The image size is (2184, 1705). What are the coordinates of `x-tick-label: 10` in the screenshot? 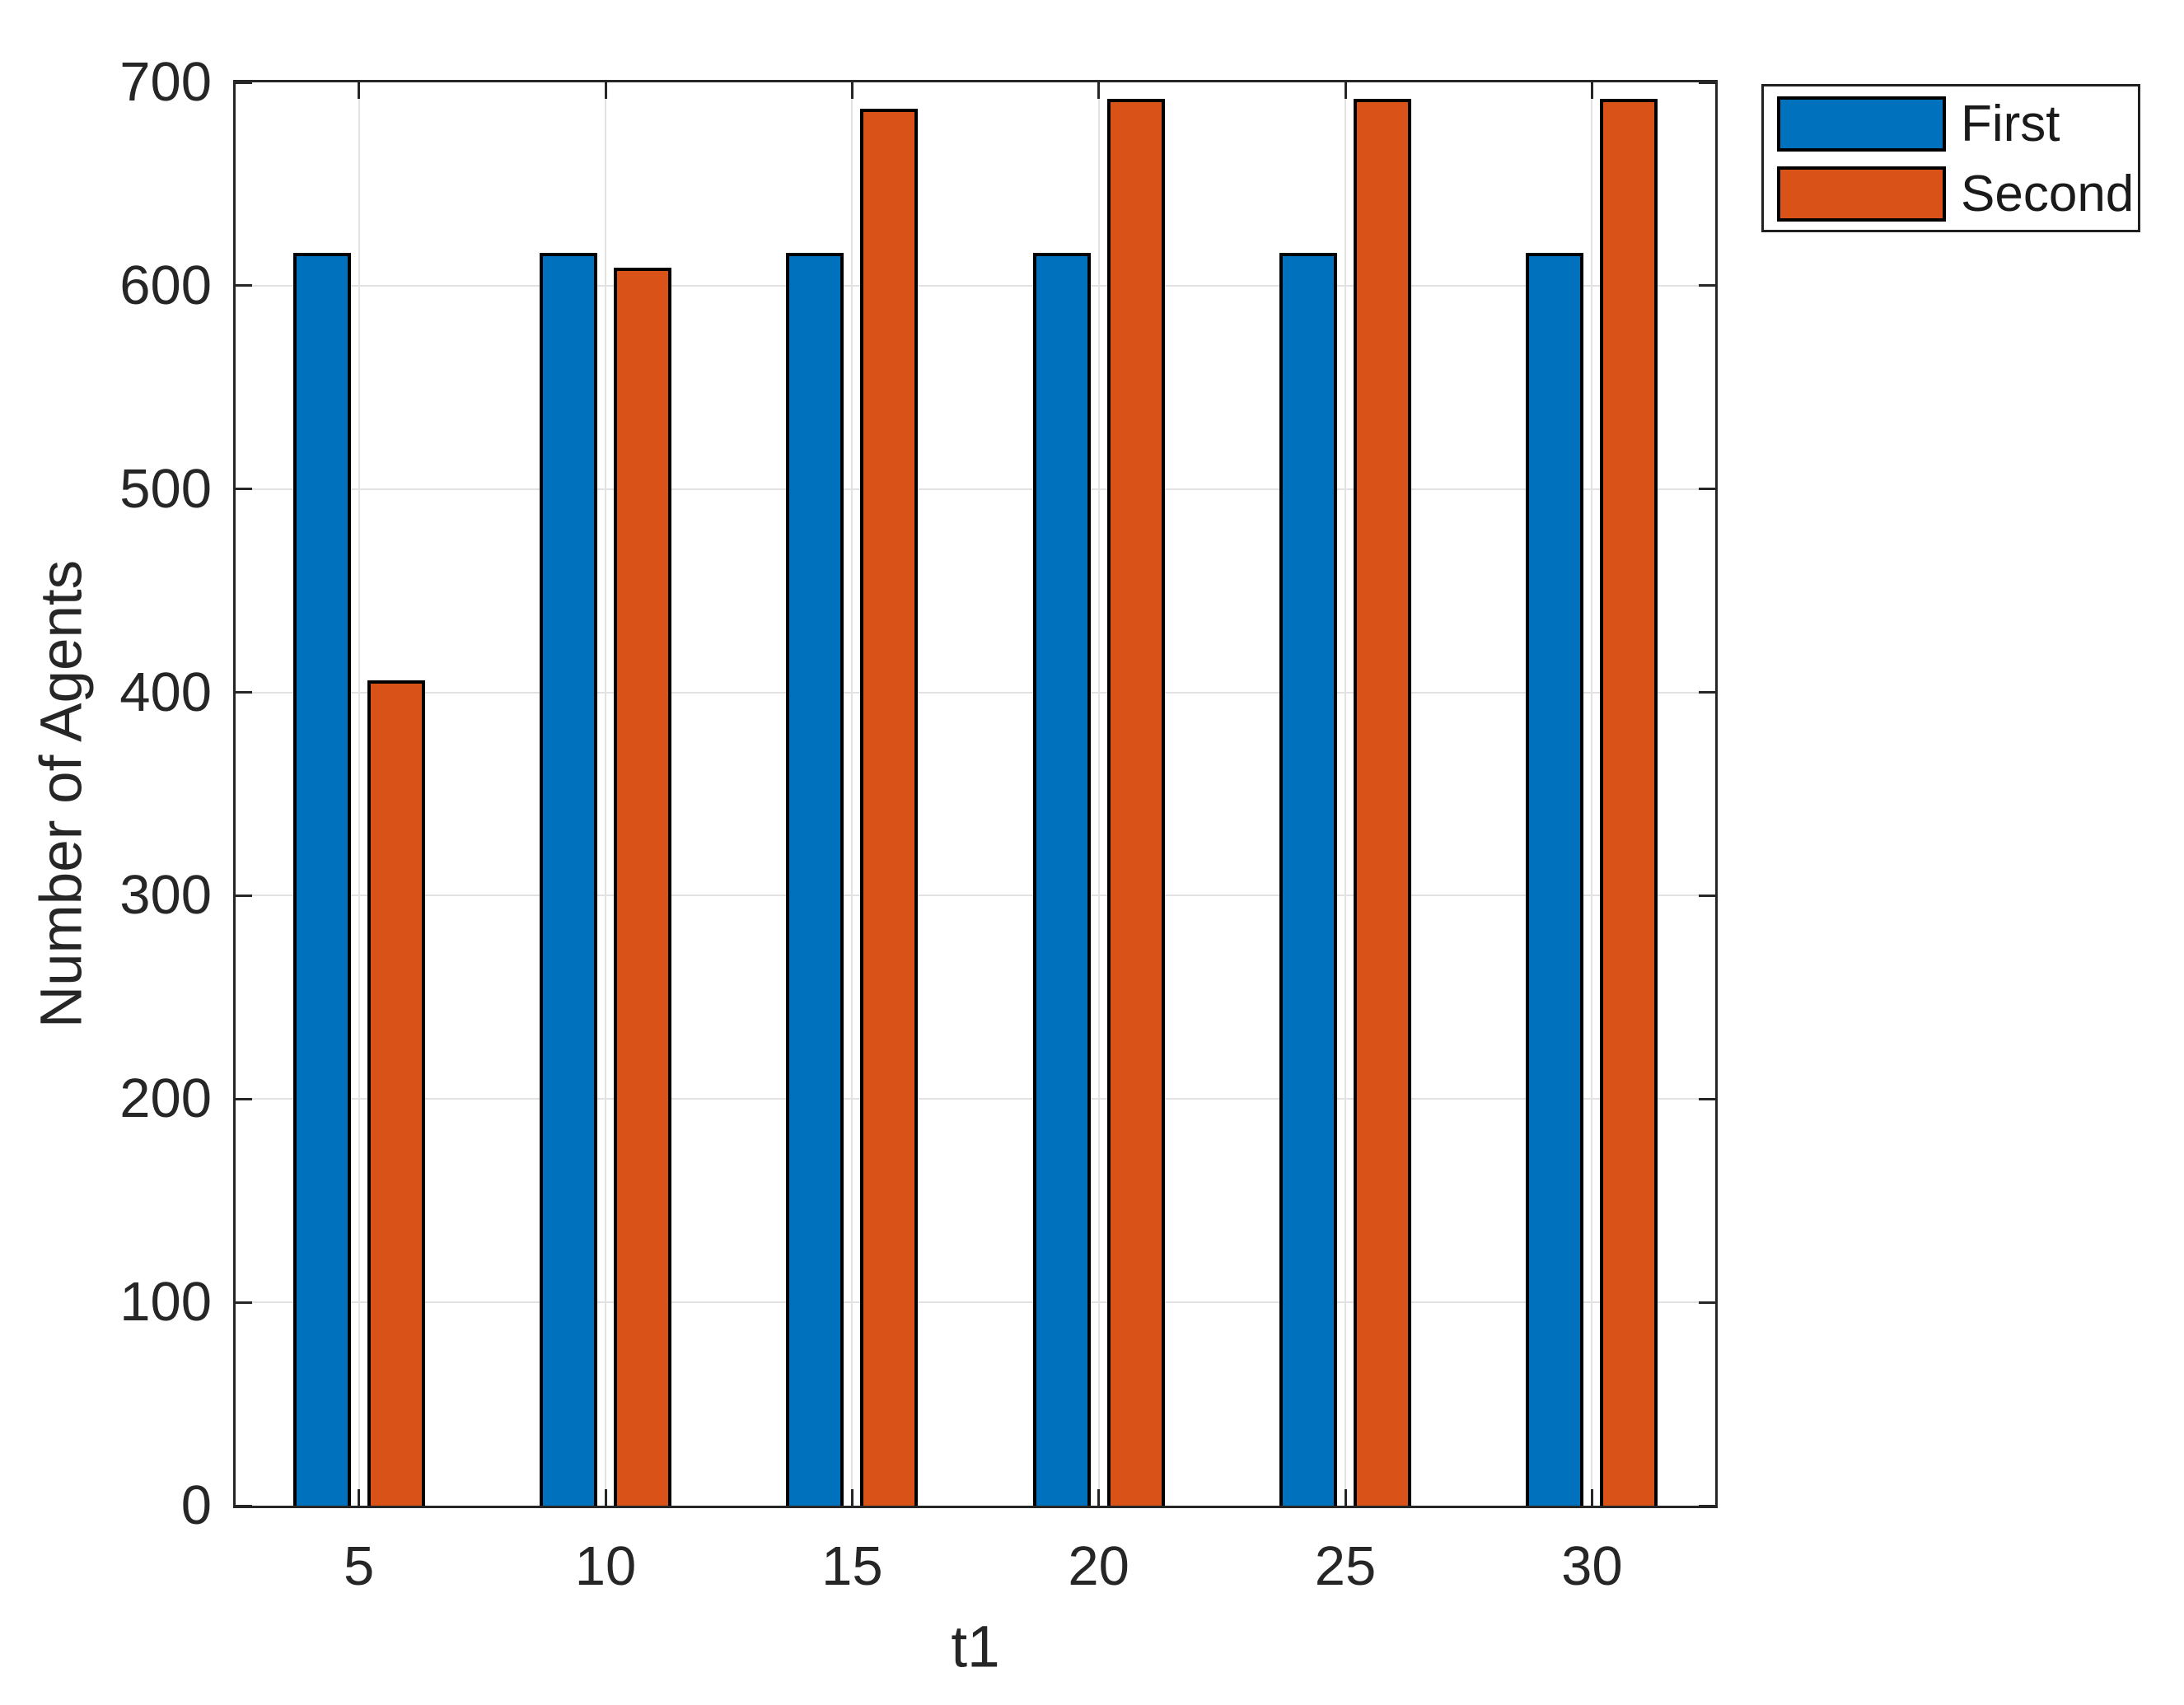 It's located at (605, 1566).